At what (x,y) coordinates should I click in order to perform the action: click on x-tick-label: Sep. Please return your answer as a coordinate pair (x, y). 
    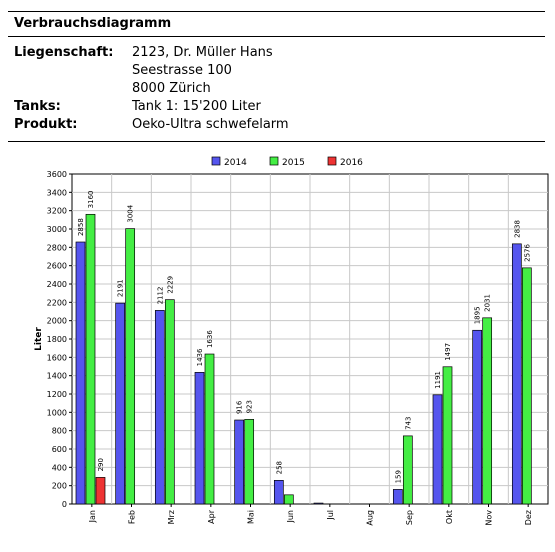
    Looking at the image, I should click on (409, 517).